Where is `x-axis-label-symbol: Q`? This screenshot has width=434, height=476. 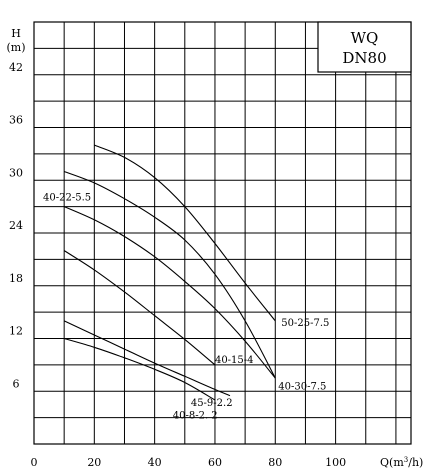 x-axis-label-symbol: Q is located at coordinates (384, 462).